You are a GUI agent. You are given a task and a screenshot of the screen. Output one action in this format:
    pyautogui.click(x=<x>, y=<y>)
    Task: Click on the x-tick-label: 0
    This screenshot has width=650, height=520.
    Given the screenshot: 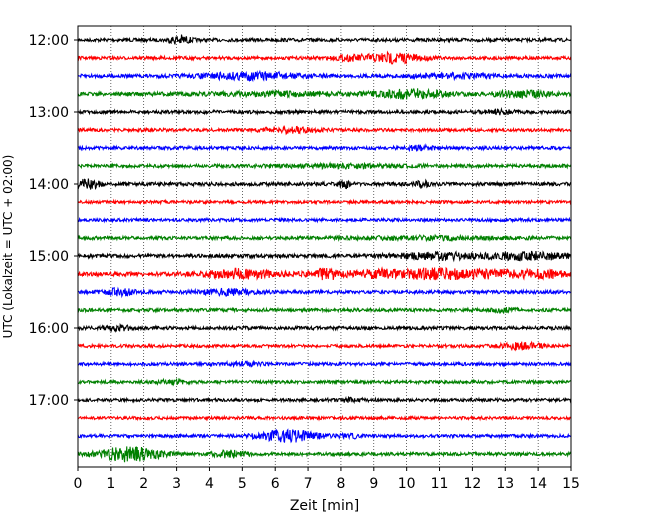 What is the action you would take?
    pyautogui.click(x=78, y=484)
    